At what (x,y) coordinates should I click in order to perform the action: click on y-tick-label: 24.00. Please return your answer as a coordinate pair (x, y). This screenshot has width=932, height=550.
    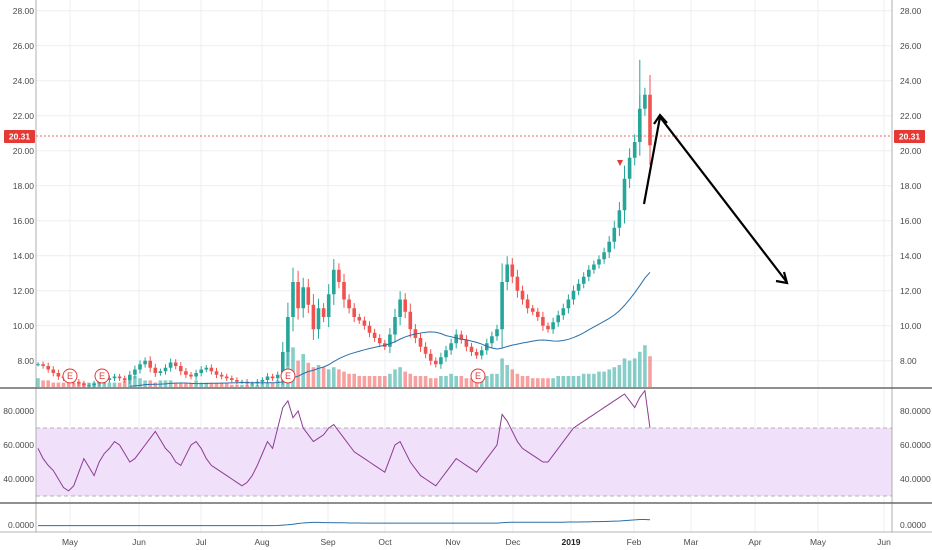
    Looking at the image, I should click on (911, 81).